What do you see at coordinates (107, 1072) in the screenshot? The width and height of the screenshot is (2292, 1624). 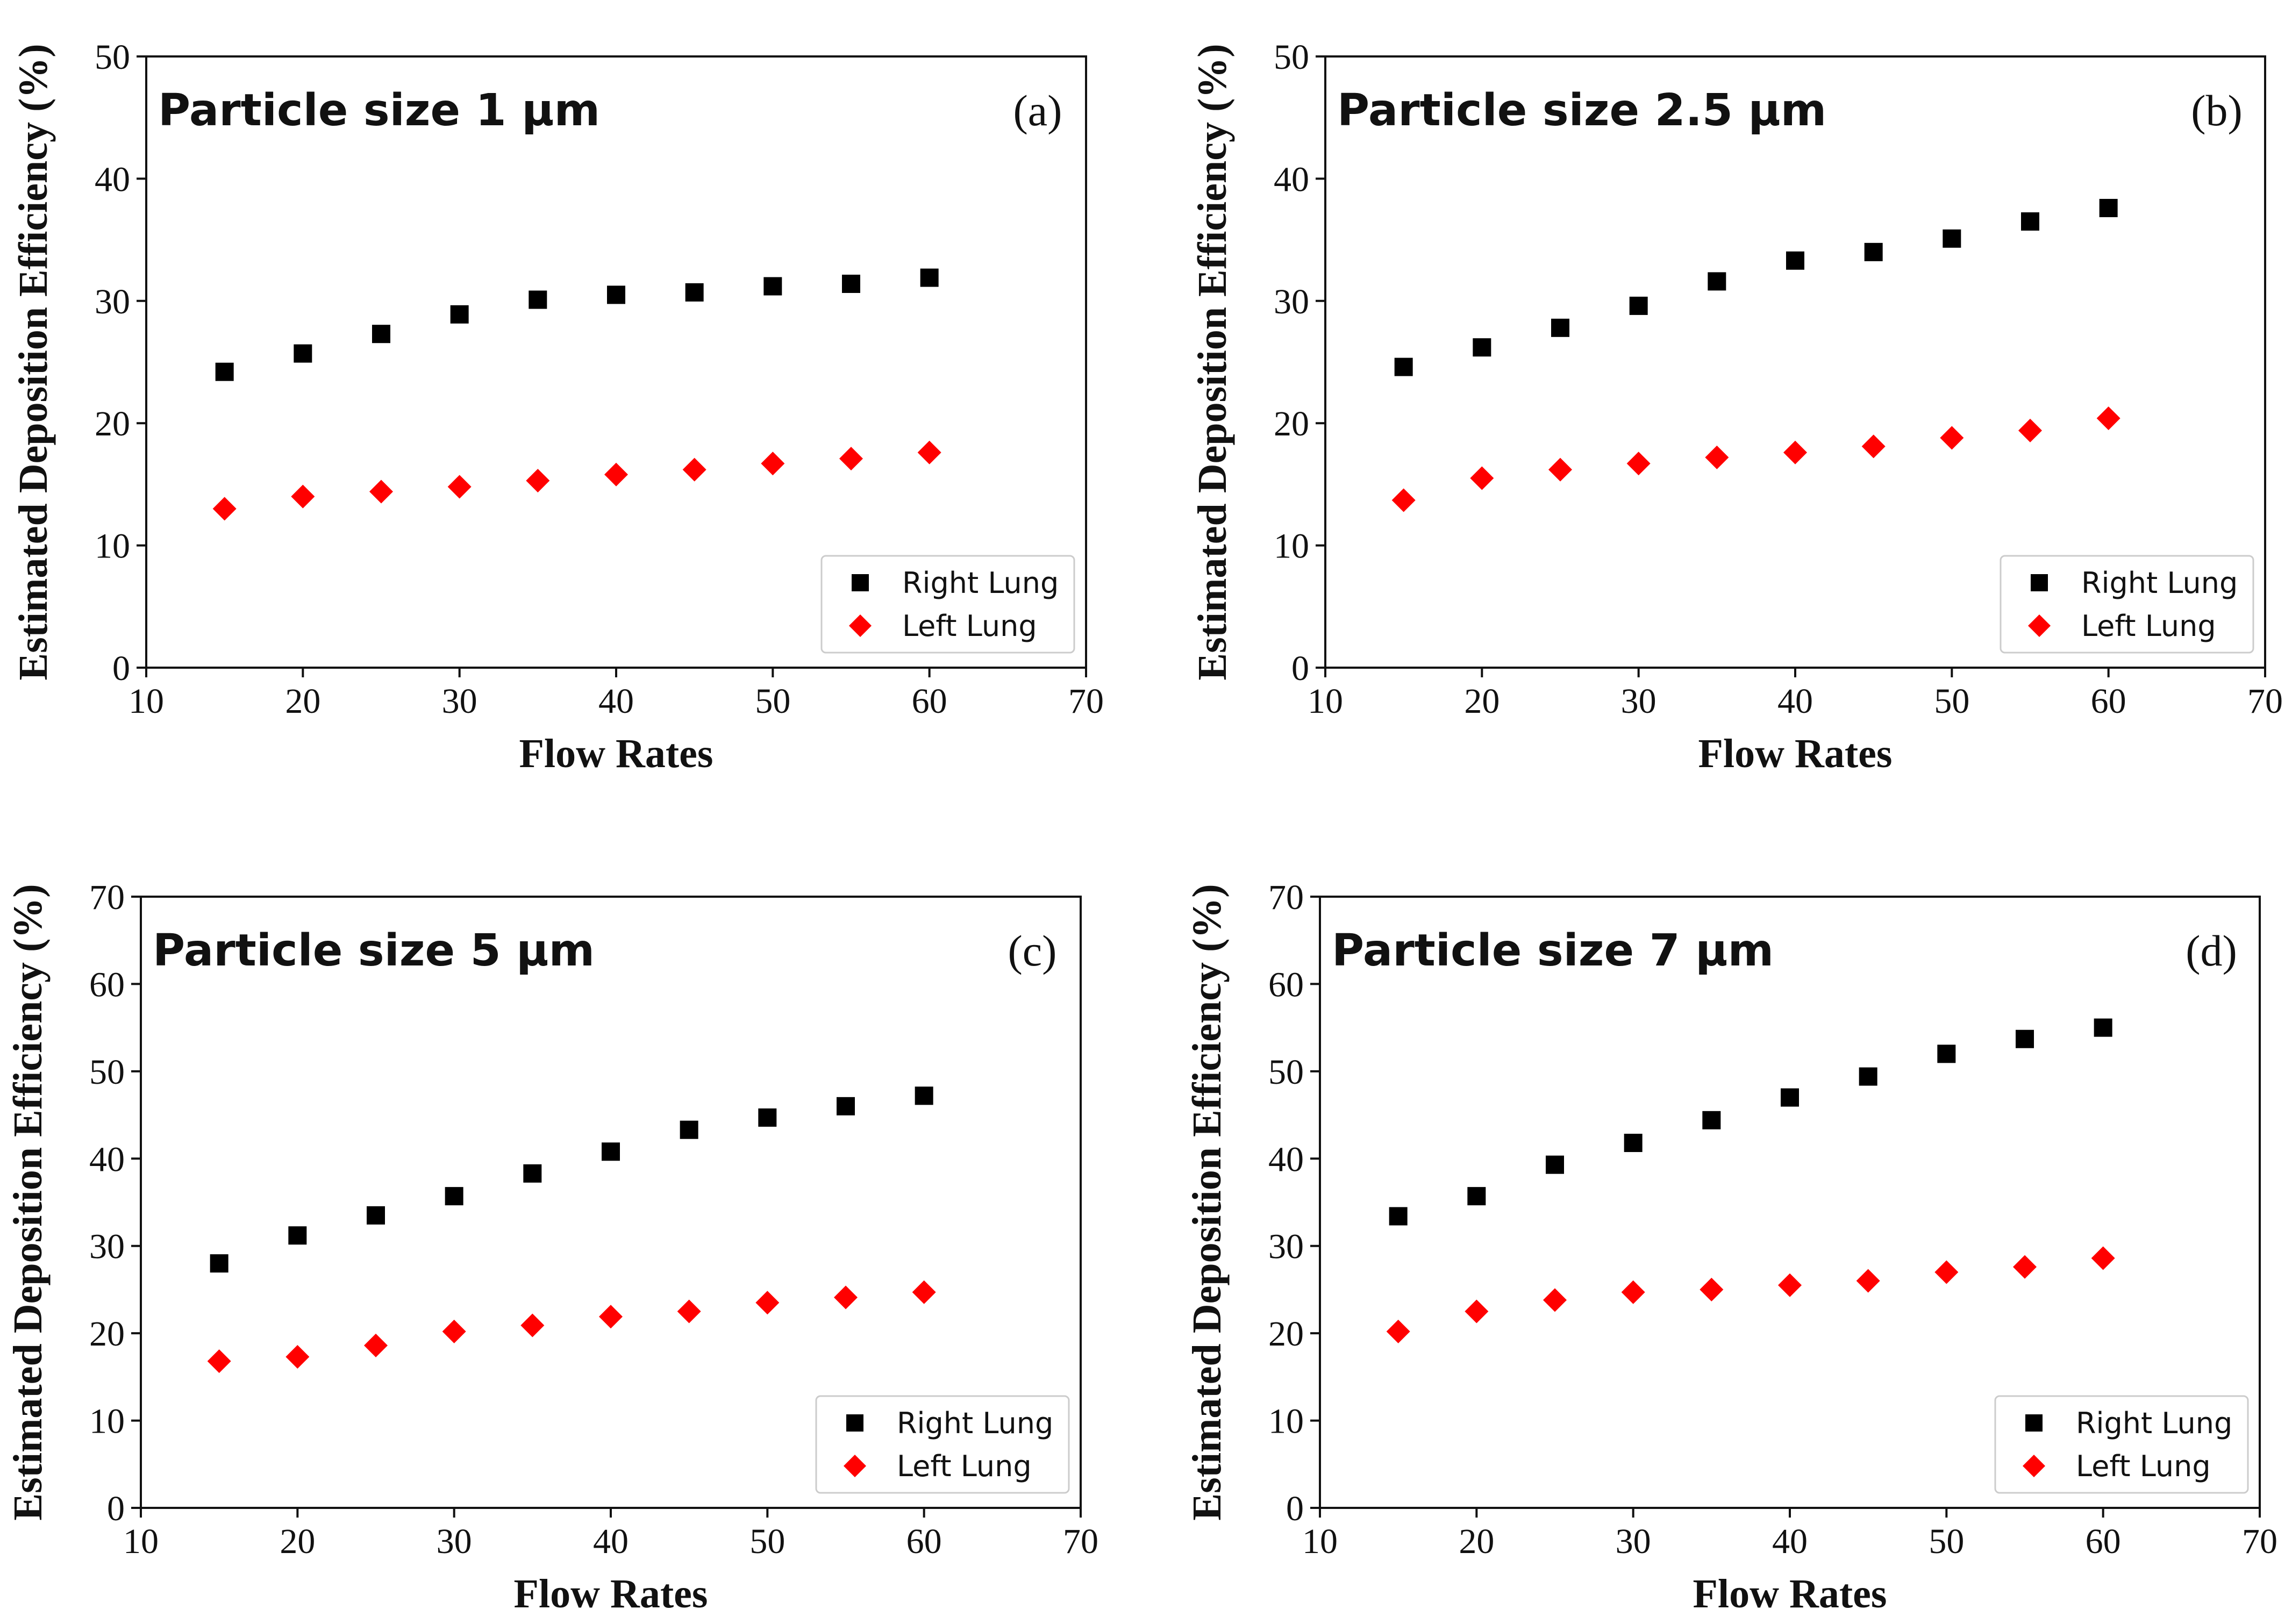 I see `y-tick-label: 50` at bounding box center [107, 1072].